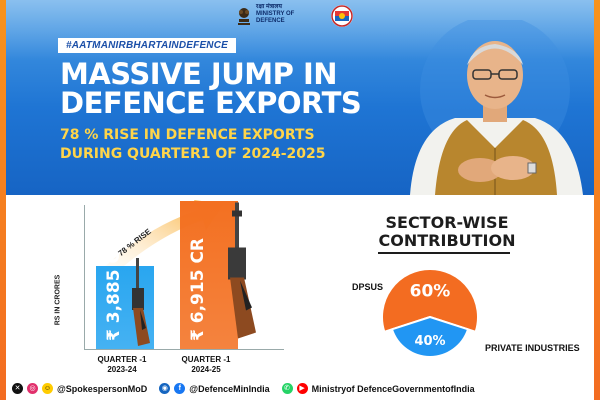 This screenshot has height=400, width=600. What do you see at coordinates (206, 359) in the screenshot?
I see `category-label-2024-25-line1: QUARTER -1` at bounding box center [206, 359].